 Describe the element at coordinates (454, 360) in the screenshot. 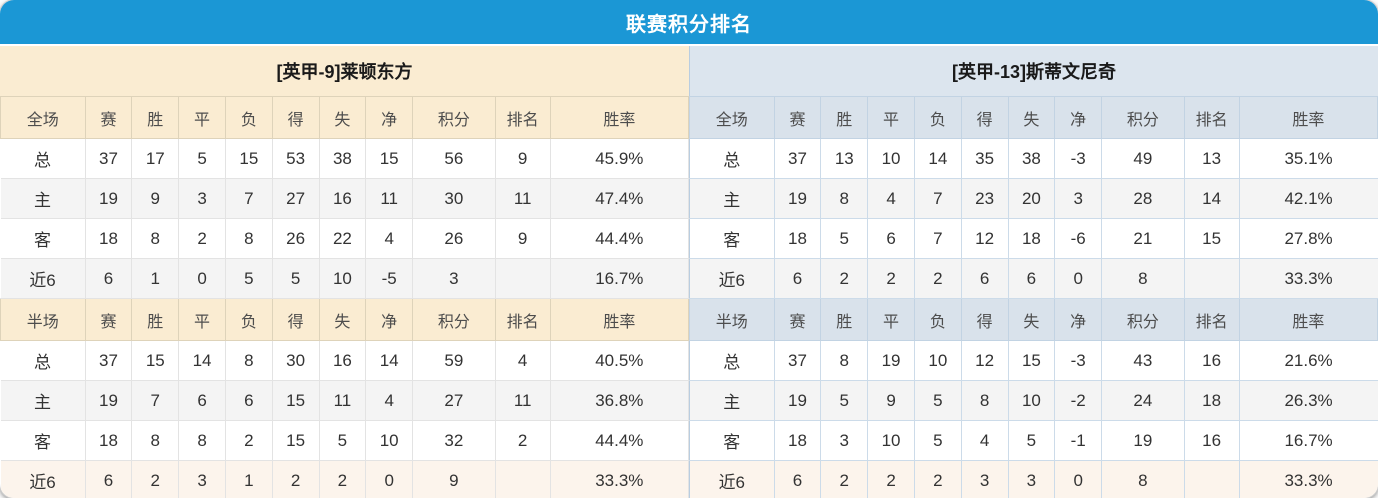

I see `points-cell: 59` at that location.